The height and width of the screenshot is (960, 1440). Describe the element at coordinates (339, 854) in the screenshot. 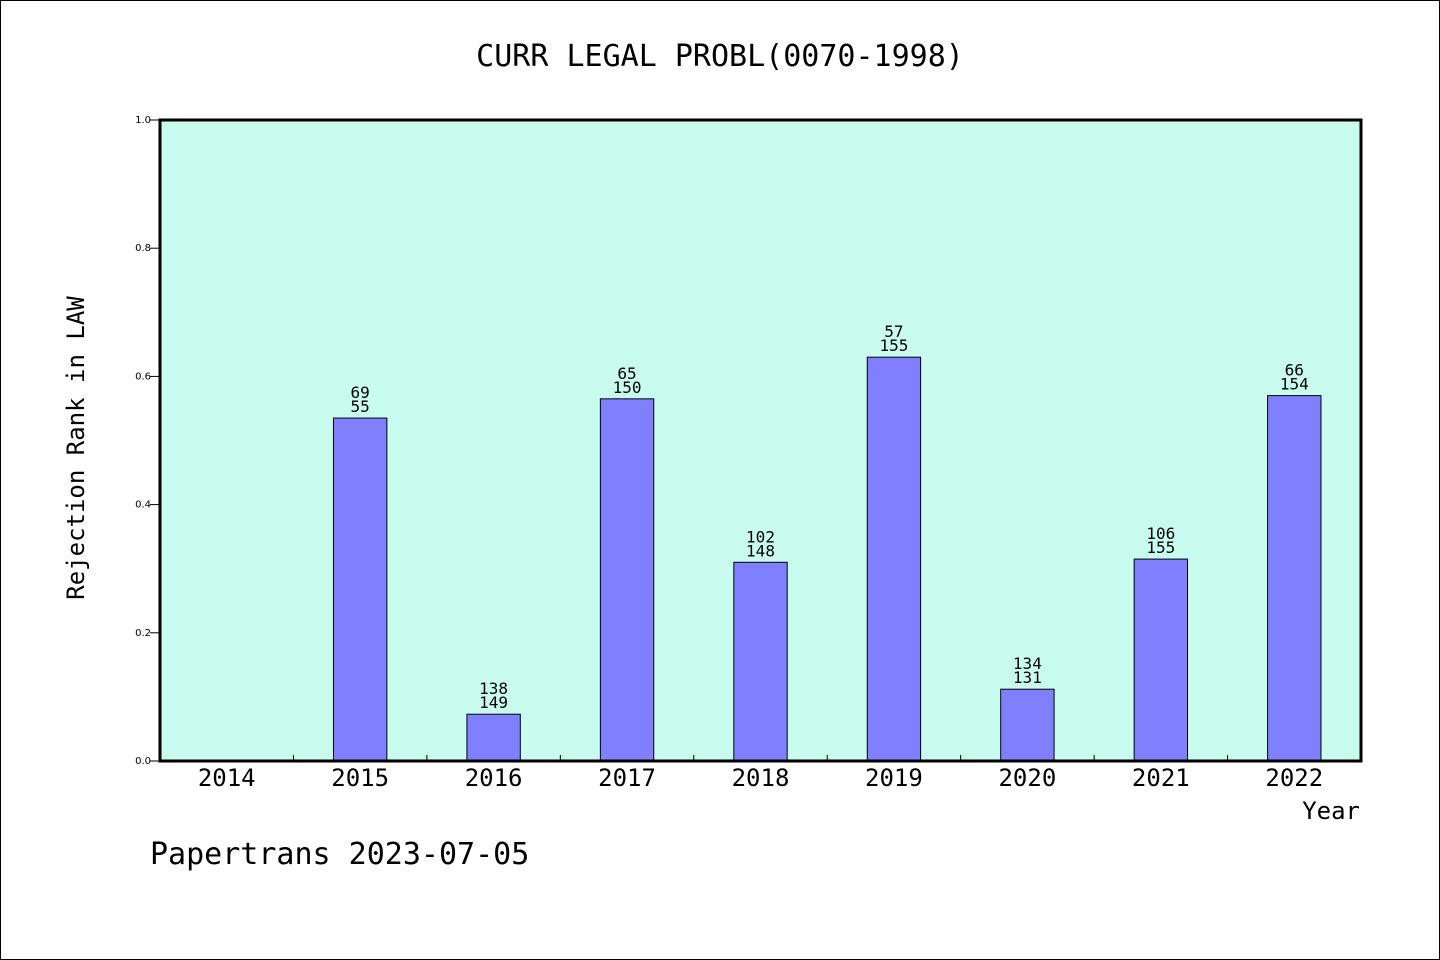

I see `footer-text: Papertrans 2023-07-05` at that location.